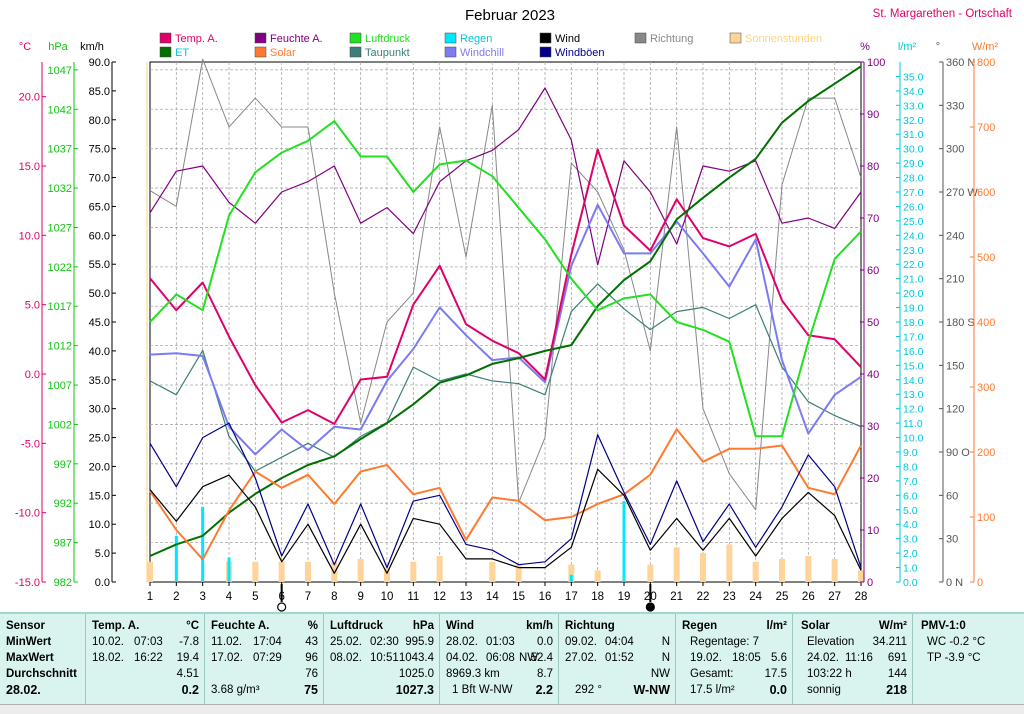  Describe the element at coordinates (450, 52) in the screenshot. I see `legend-swatch-windchill` at that location.